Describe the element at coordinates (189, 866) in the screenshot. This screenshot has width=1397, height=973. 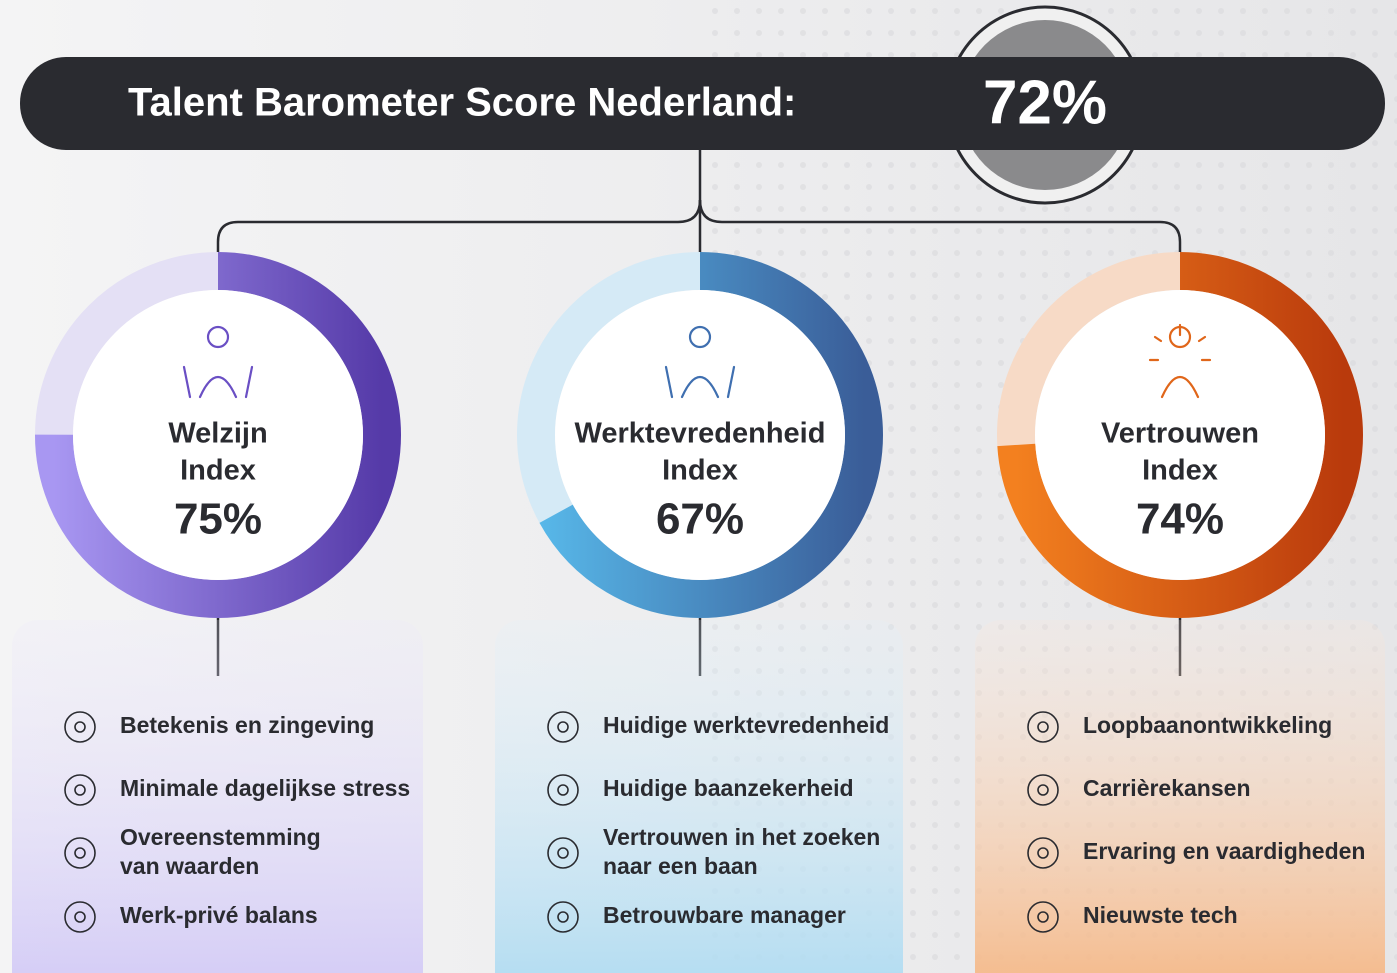
I see `item-label: van waarden` at that location.